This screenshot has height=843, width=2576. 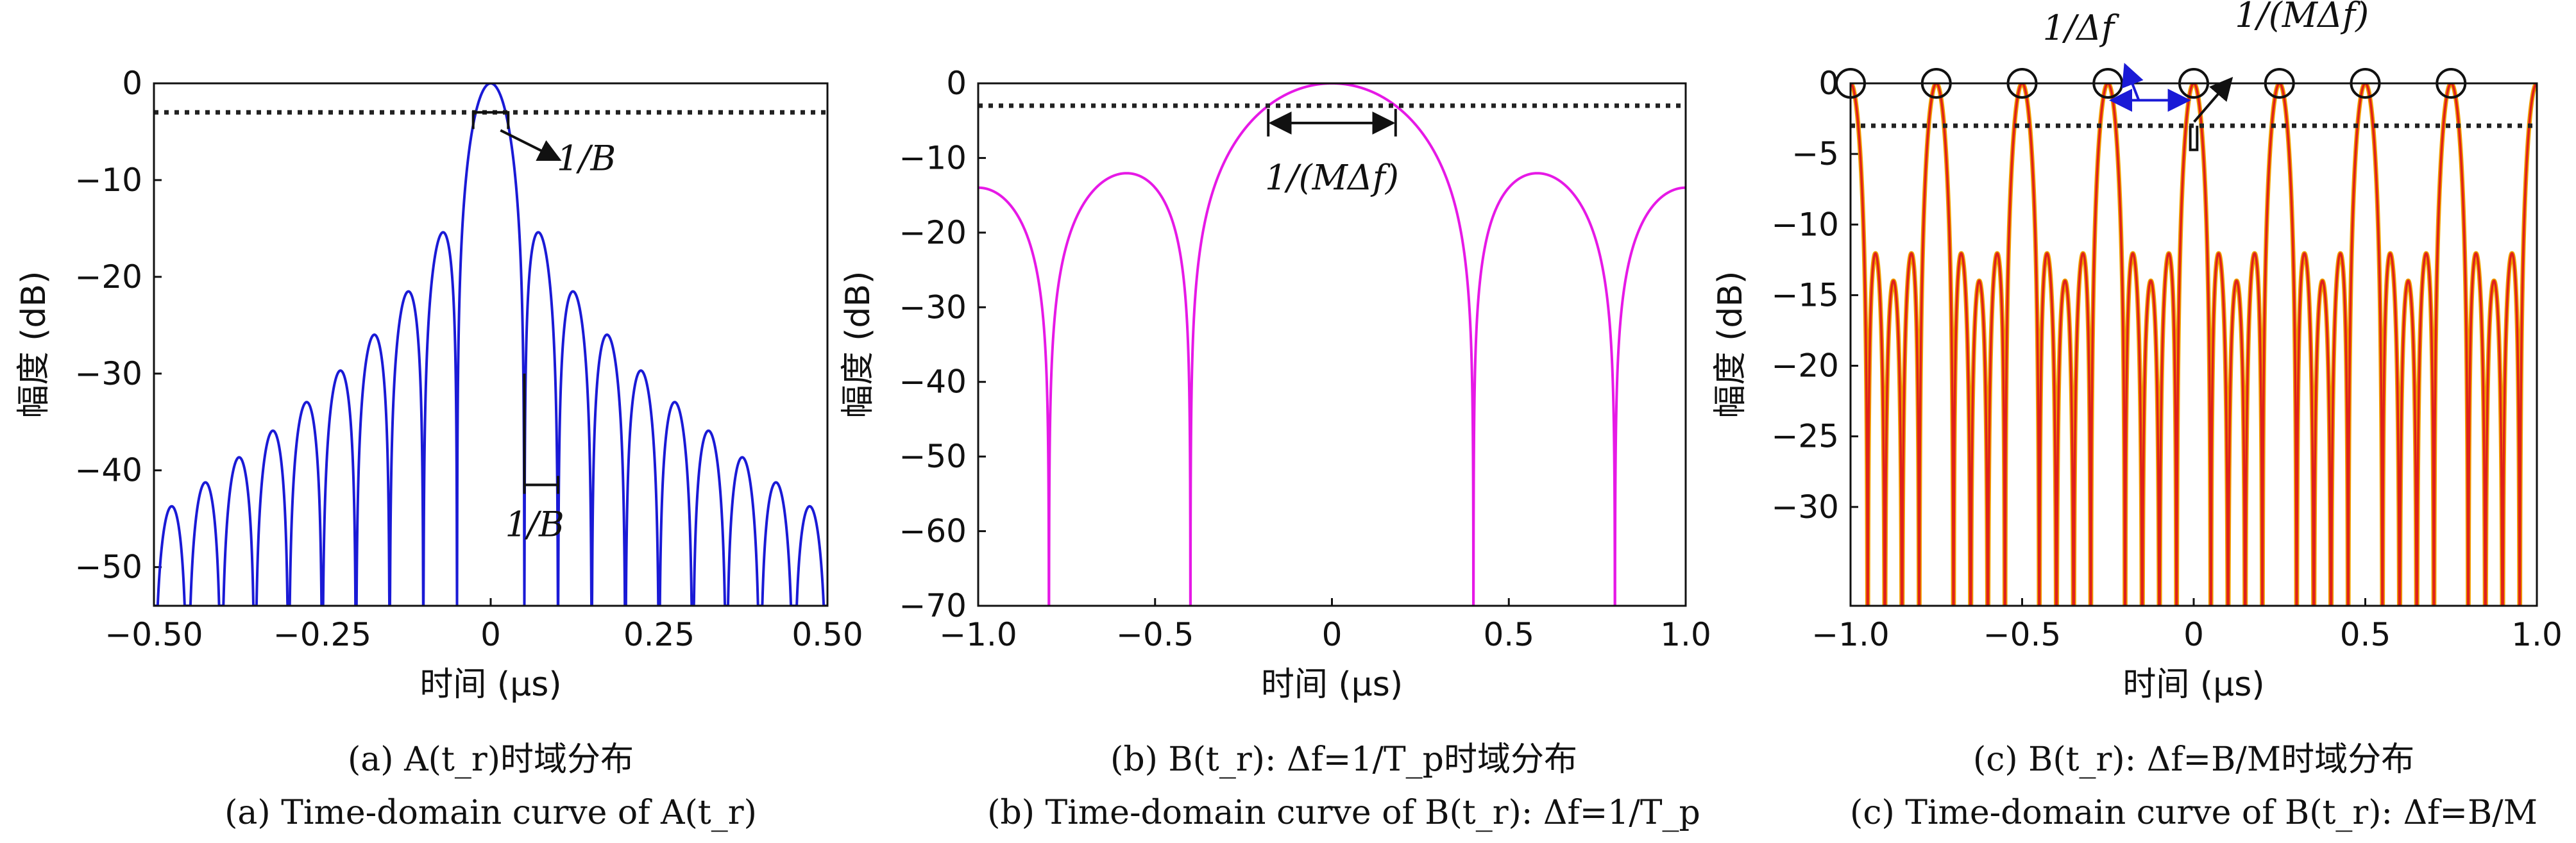 What do you see at coordinates (2193, 759) in the screenshot?
I see `caption-cn-c: (c) B(t_r): Δf=B/M时域分布` at bounding box center [2193, 759].